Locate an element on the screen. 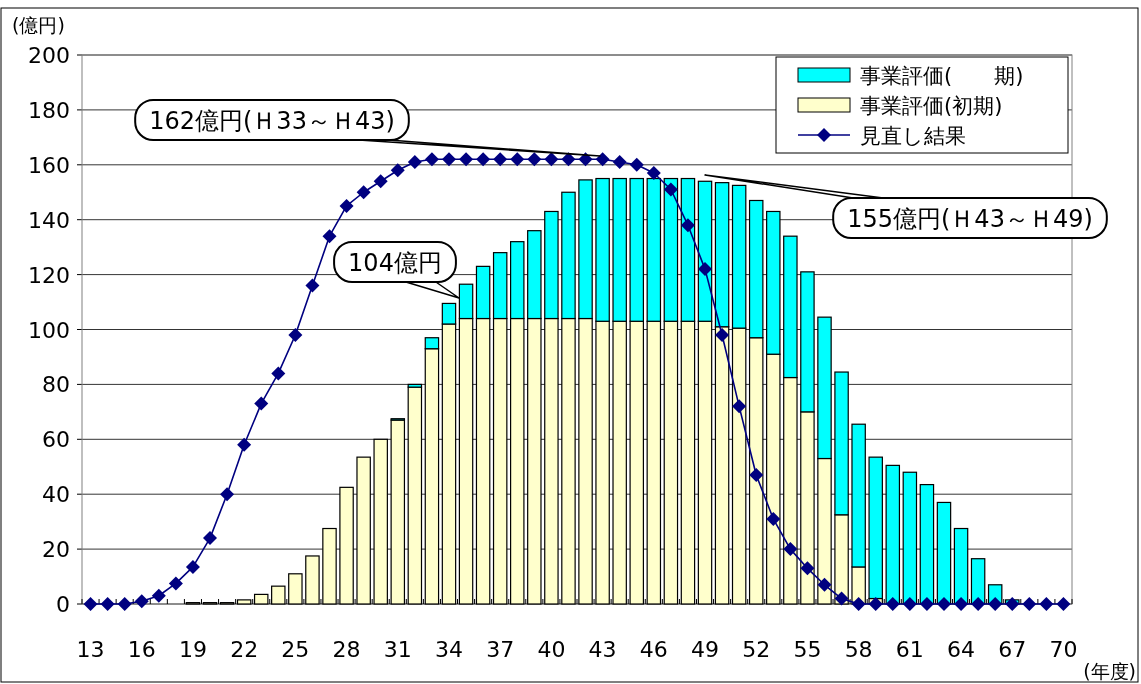  x-tick-label: 37 is located at coordinates (500, 649).